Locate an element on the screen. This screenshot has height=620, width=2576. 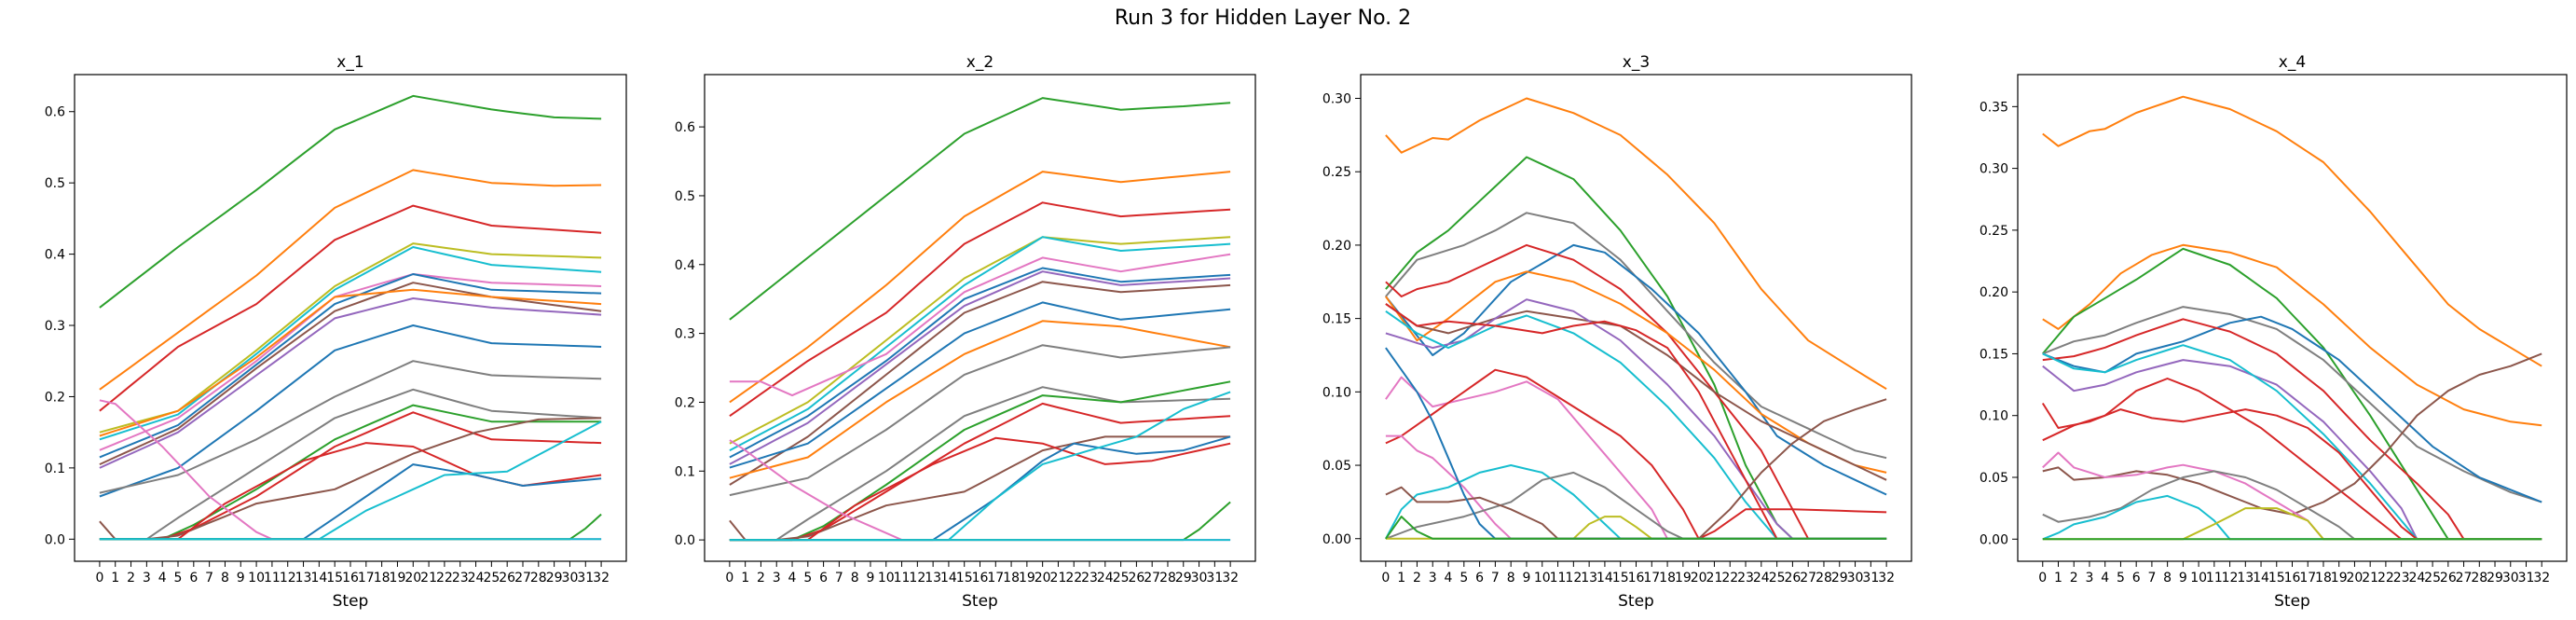
x-tick-label: 8 is located at coordinates (225, 578).